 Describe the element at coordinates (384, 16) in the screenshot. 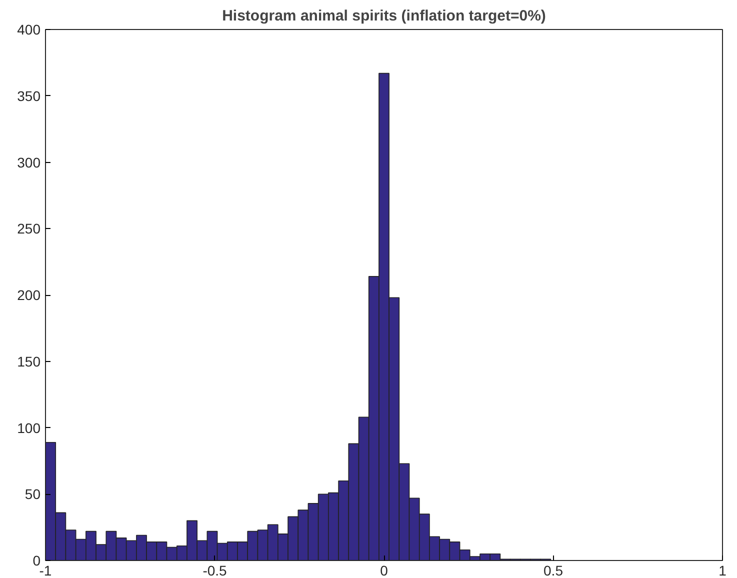

I see `chart-title: Histogram animal spirits (inflation target=0%)` at that location.